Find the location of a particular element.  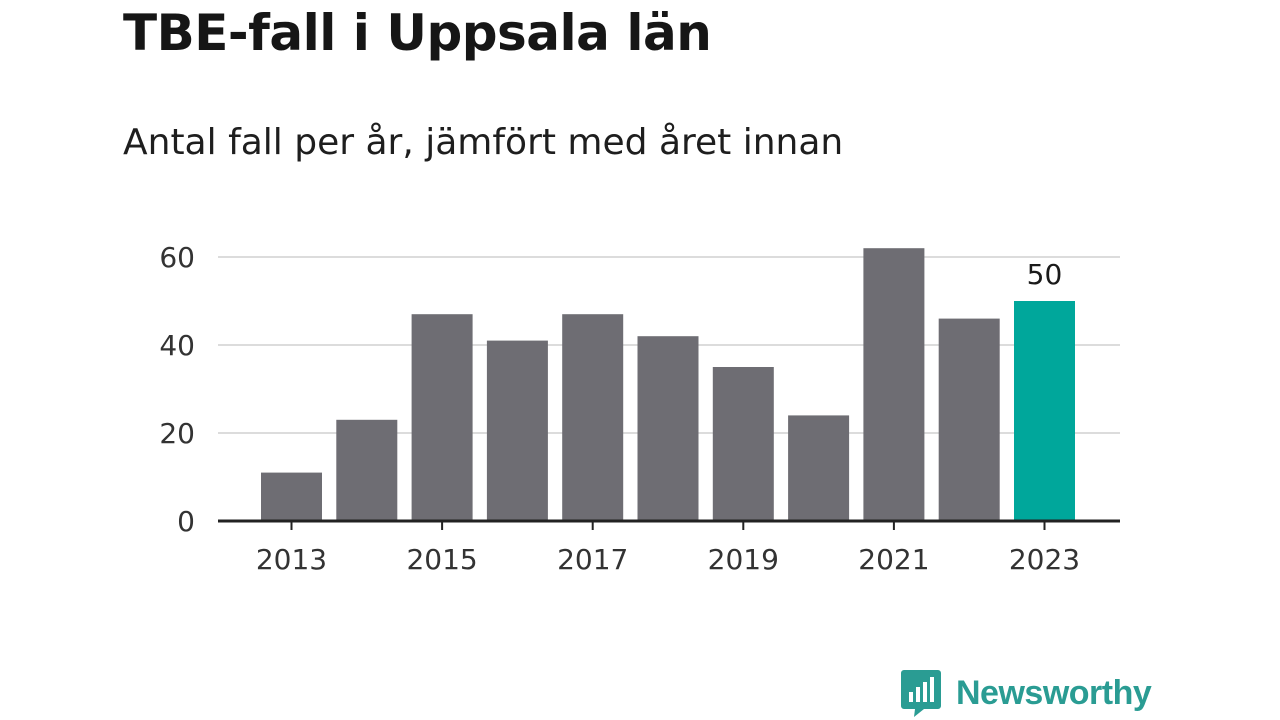

x-tick-label: 2023 is located at coordinates (1044, 559).